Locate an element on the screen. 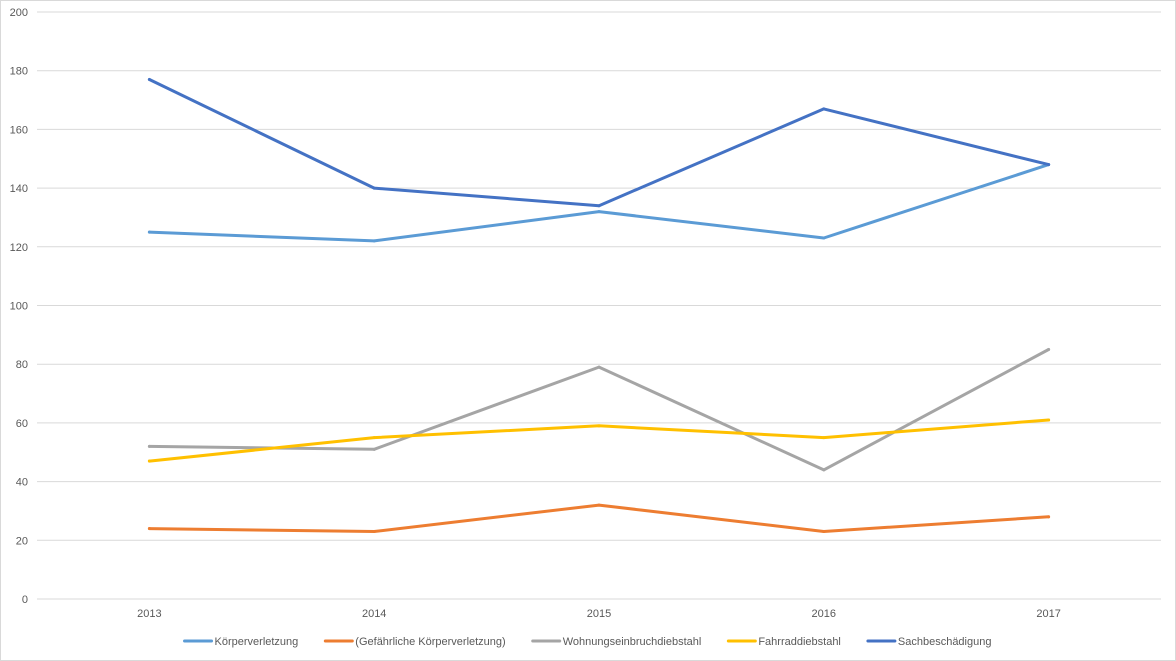  legend-item: Körperverletzung is located at coordinates (241, 642).